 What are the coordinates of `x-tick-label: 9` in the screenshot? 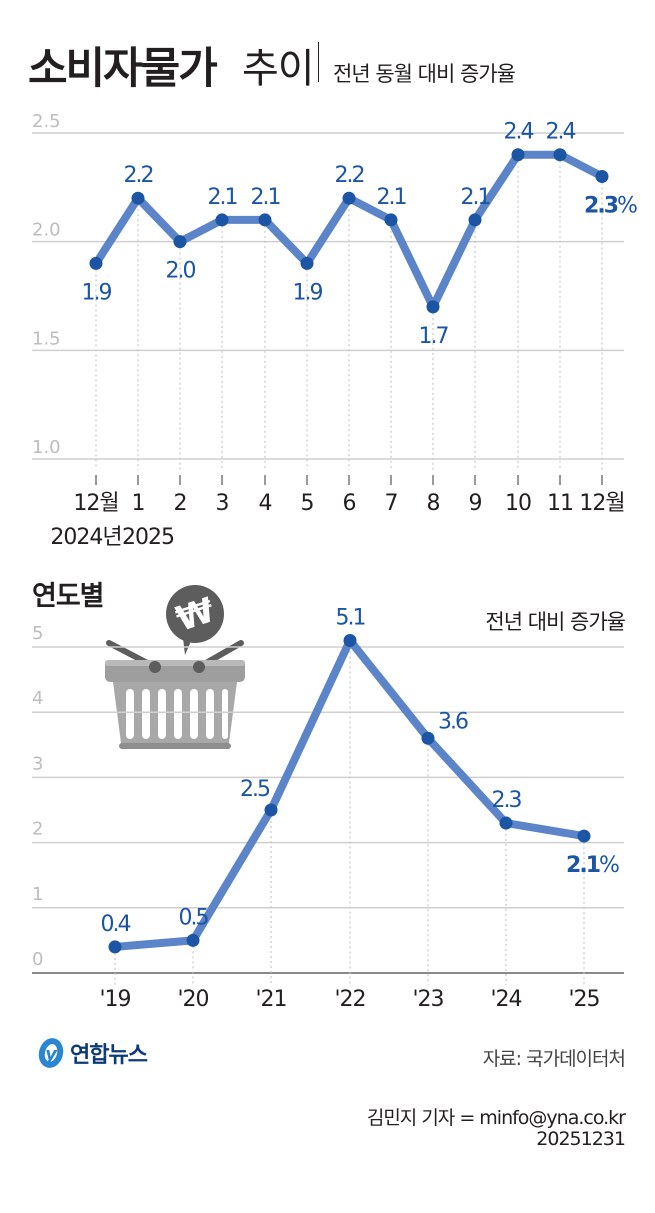 It's located at (475, 503).